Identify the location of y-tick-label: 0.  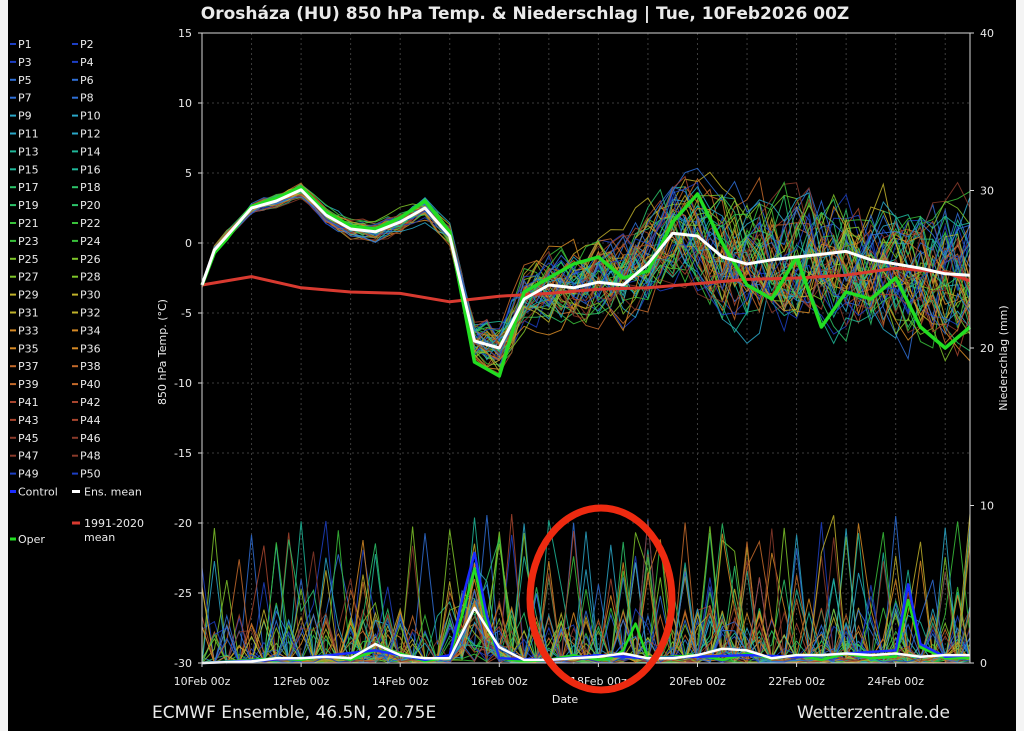
(188, 243).